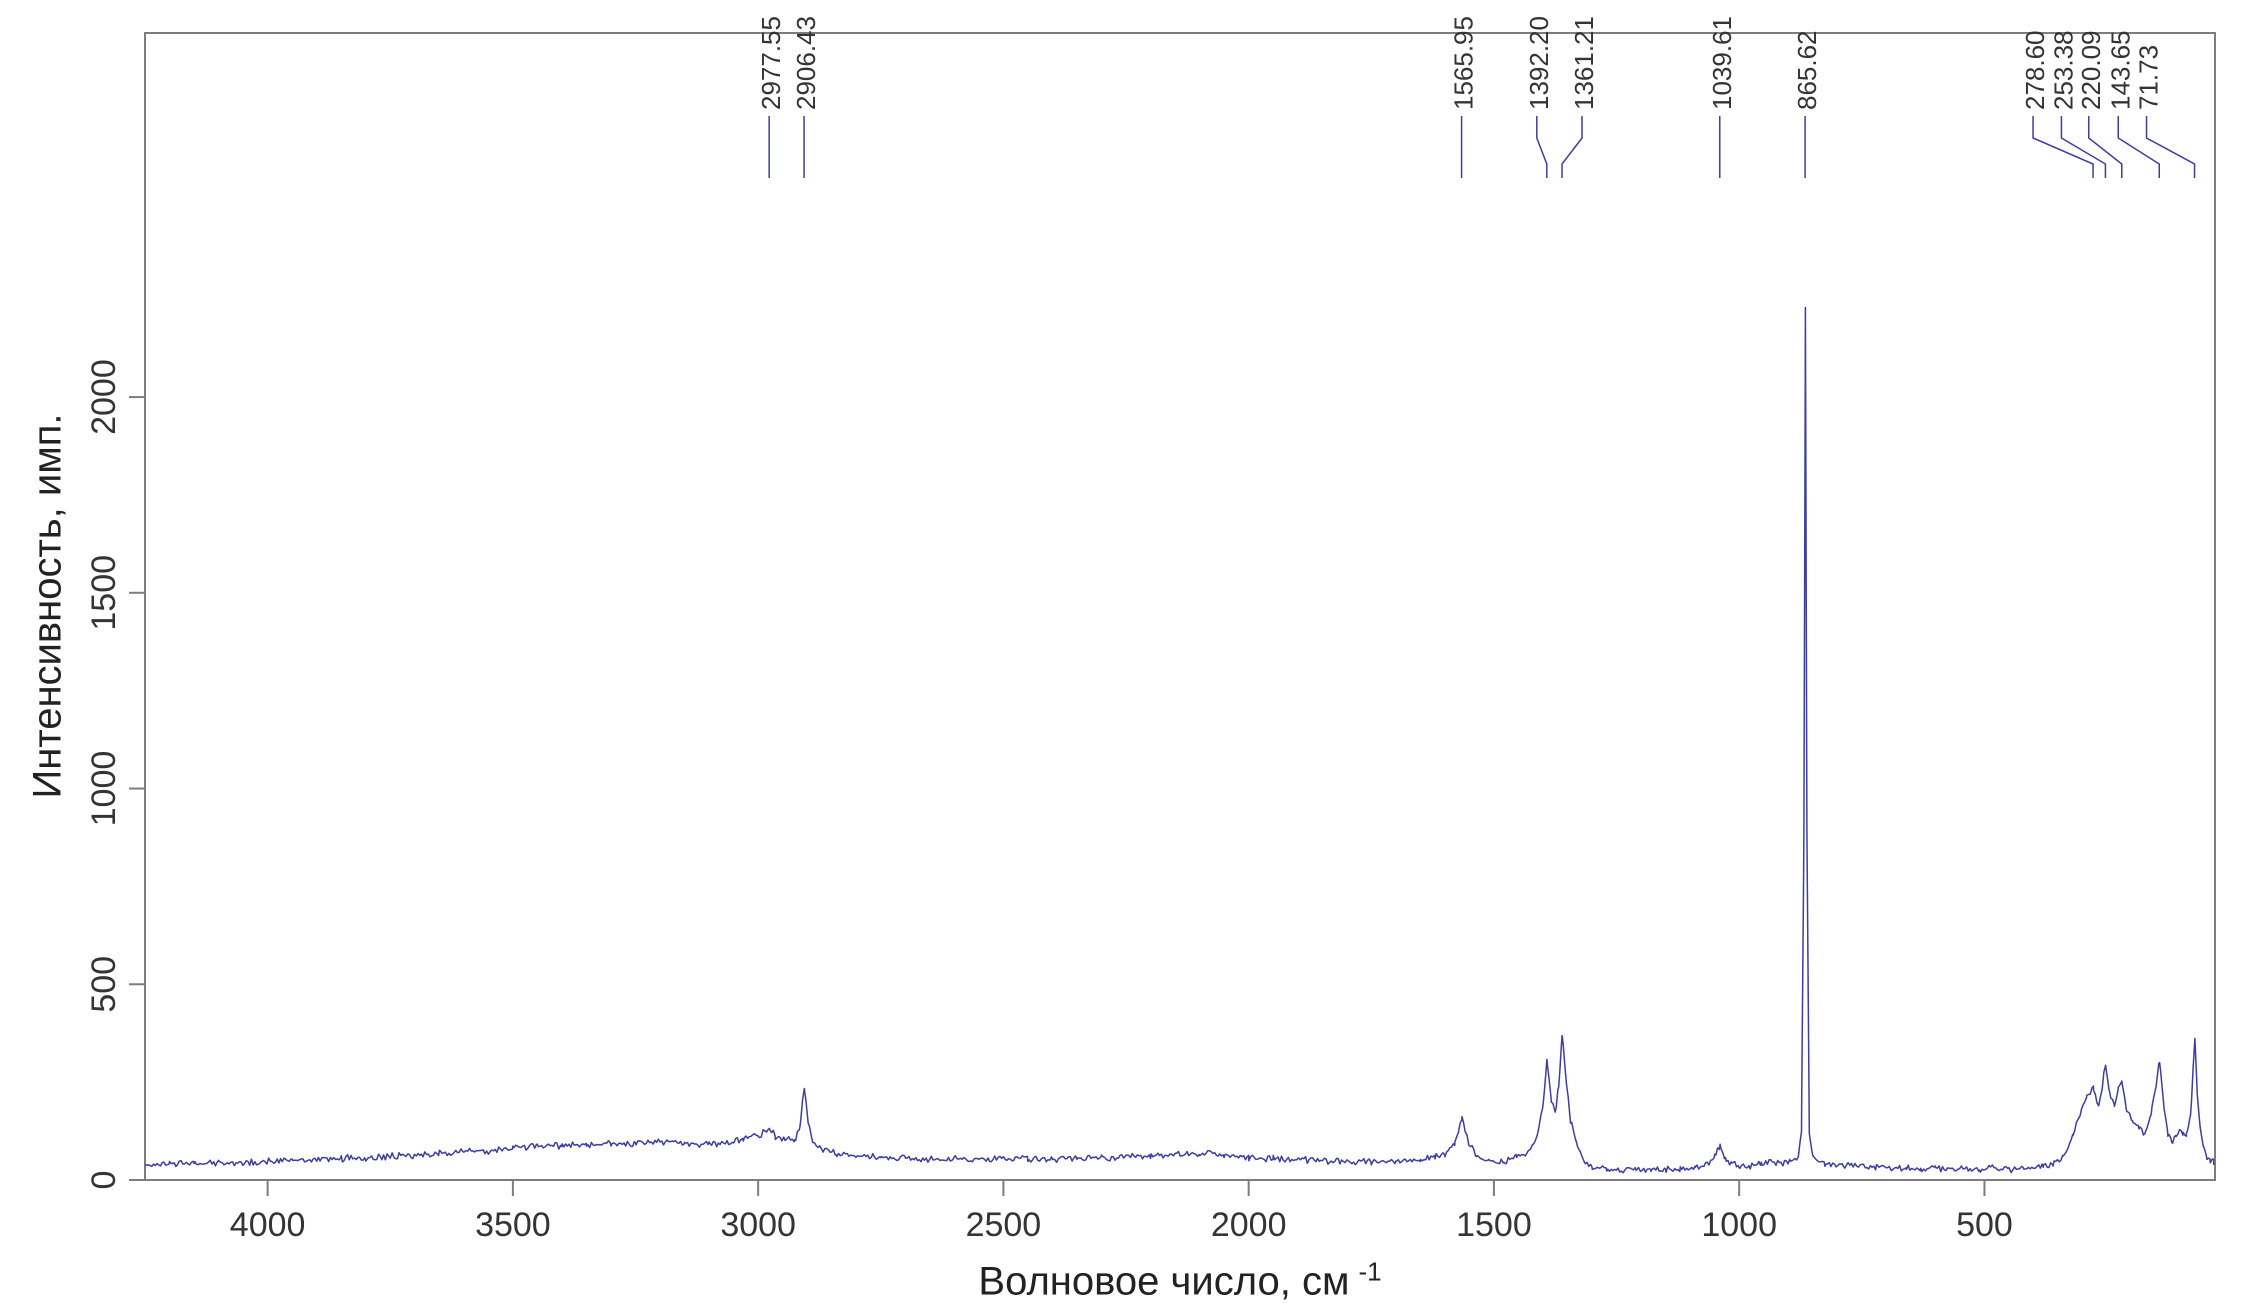 The width and height of the screenshot is (2249, 1315). I want to click on y-axis-title: Интенсивность, имп., so click(47, 606).